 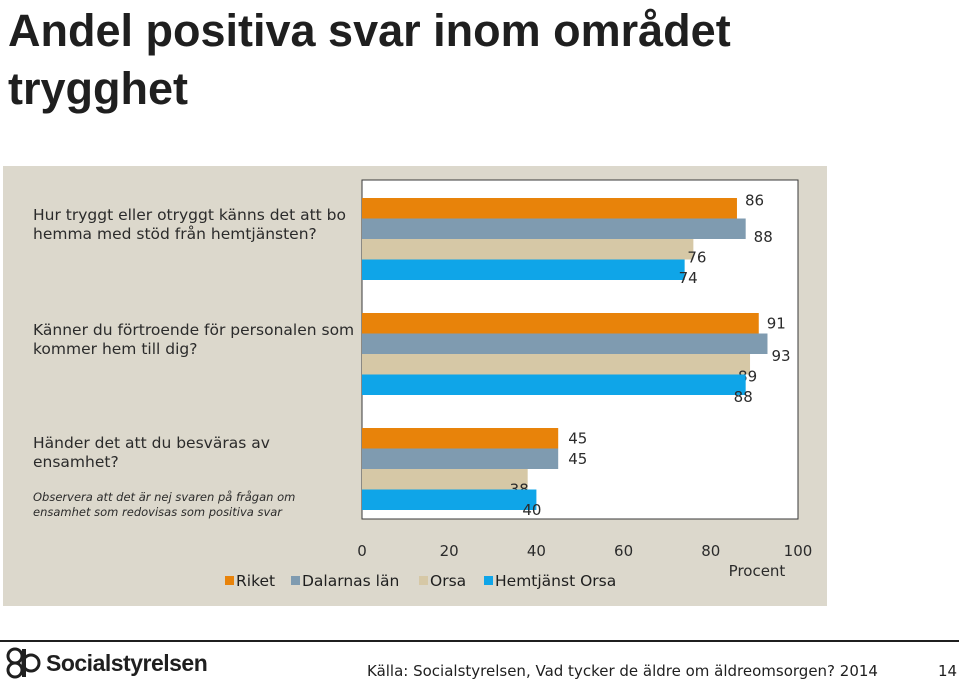 I want to click on bar-1-riket, so click(x=549, y=208).